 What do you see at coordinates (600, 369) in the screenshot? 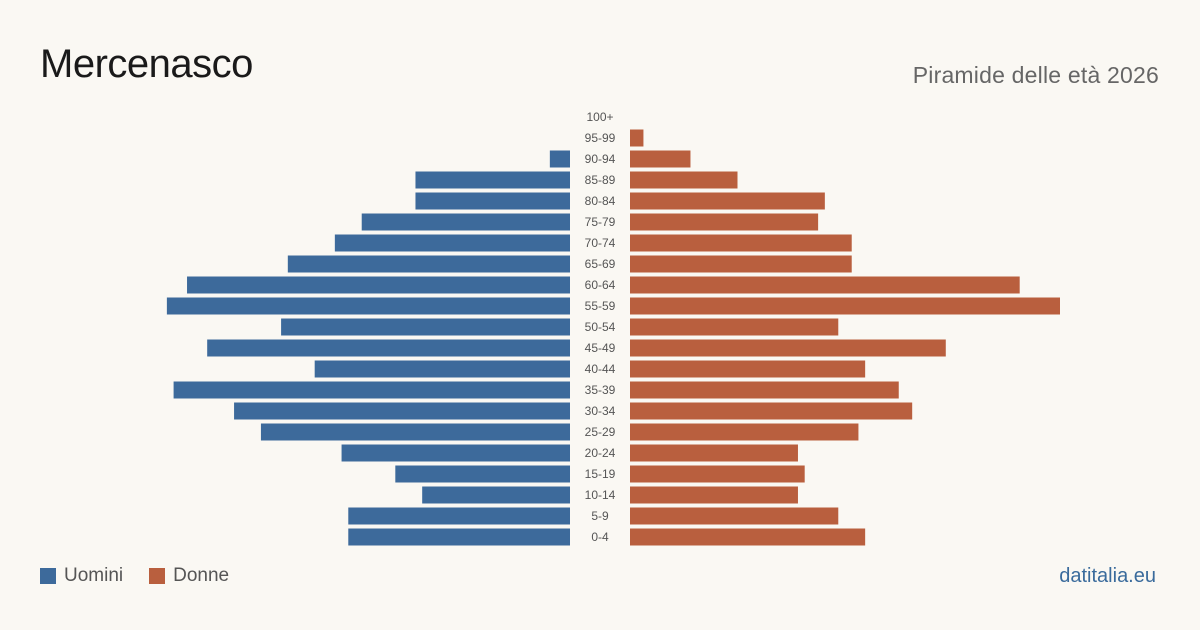
I see `age-label-40-44: 40-44` at bounding box center [600, 369].